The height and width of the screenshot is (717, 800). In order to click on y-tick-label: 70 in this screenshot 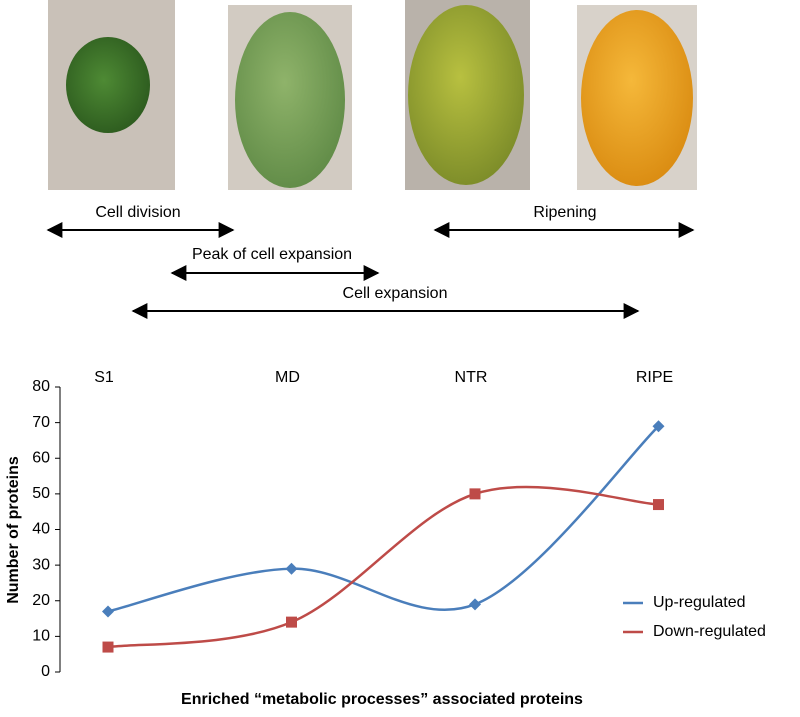, I will do `click(41, 422)`.